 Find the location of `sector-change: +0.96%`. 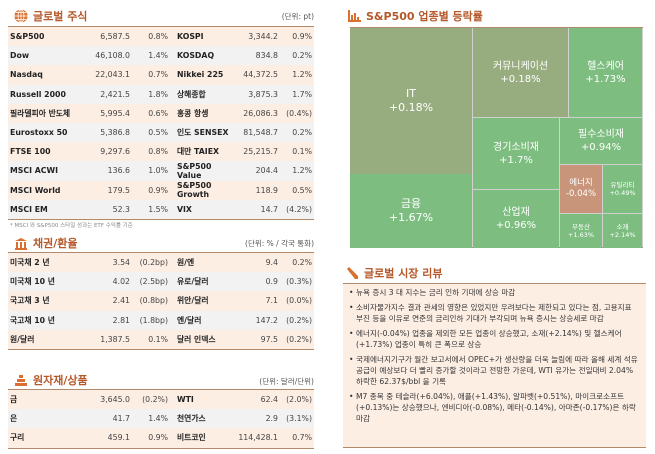

sector-change: +0.96% is located at coordinates (516, 225).